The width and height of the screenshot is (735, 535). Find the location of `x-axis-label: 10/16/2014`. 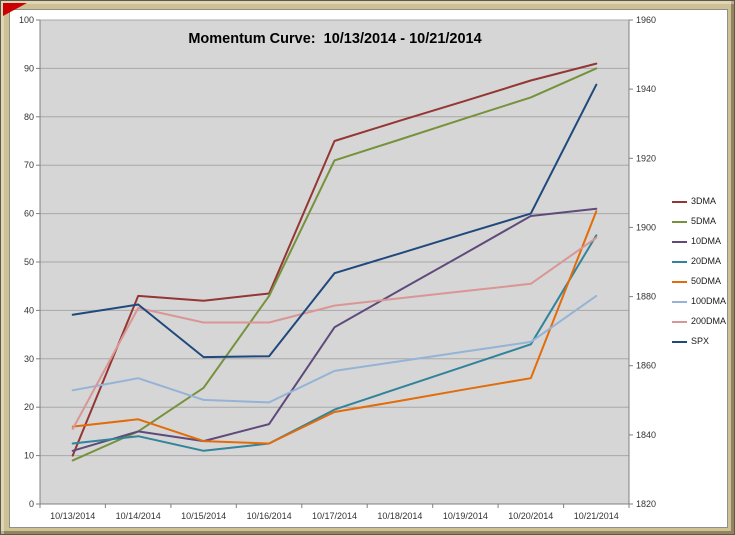

x-axis-label: 10/16/2014 is located at coordinates (269, 516).